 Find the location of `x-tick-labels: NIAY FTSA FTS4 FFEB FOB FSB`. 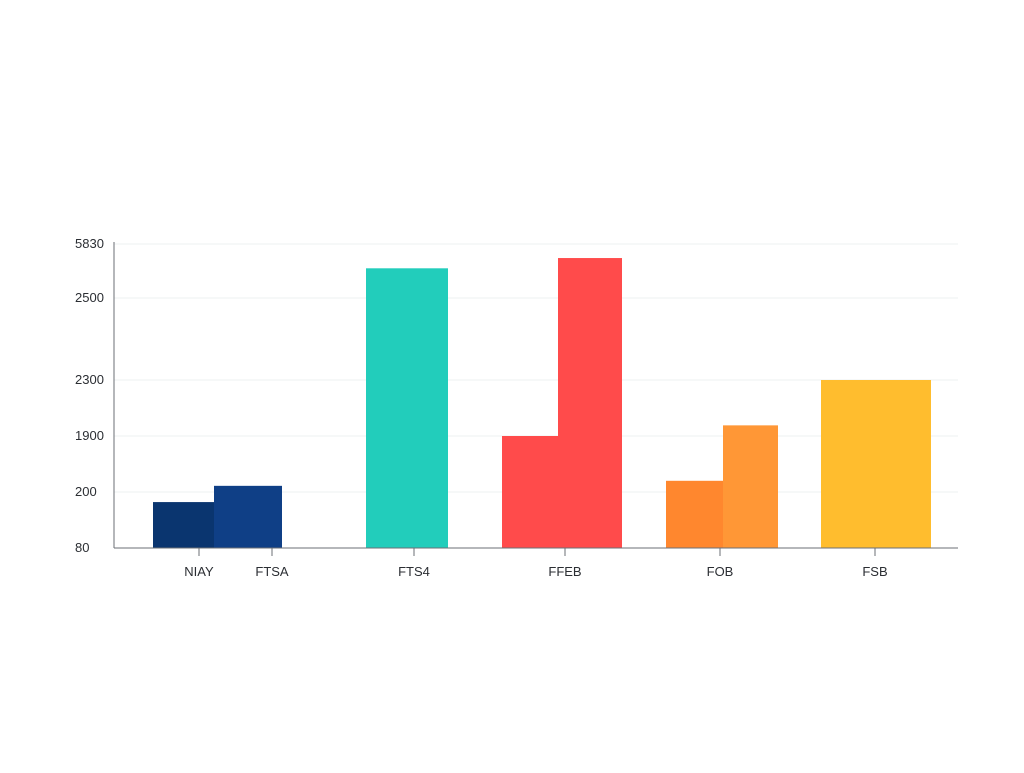

x-tick-labels: NIAY FTSA FTS4 FFEB FOB FSB is located at coordinates (536, 563).